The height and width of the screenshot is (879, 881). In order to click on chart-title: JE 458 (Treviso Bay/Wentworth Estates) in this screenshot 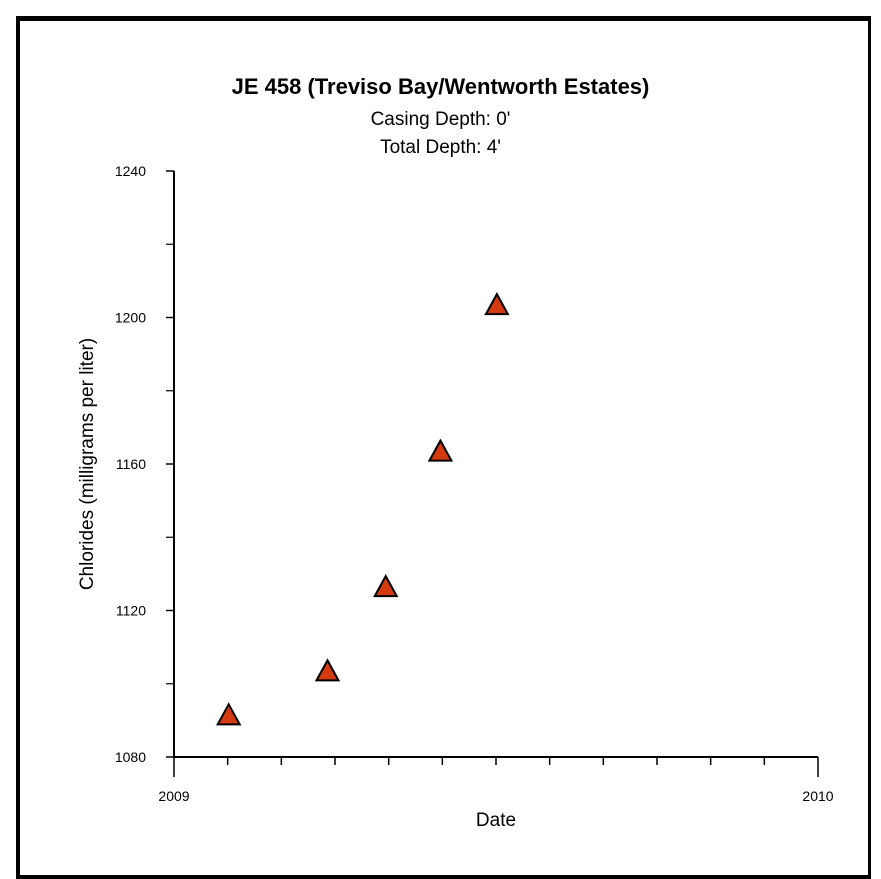, I will do `click(440, 86)`.